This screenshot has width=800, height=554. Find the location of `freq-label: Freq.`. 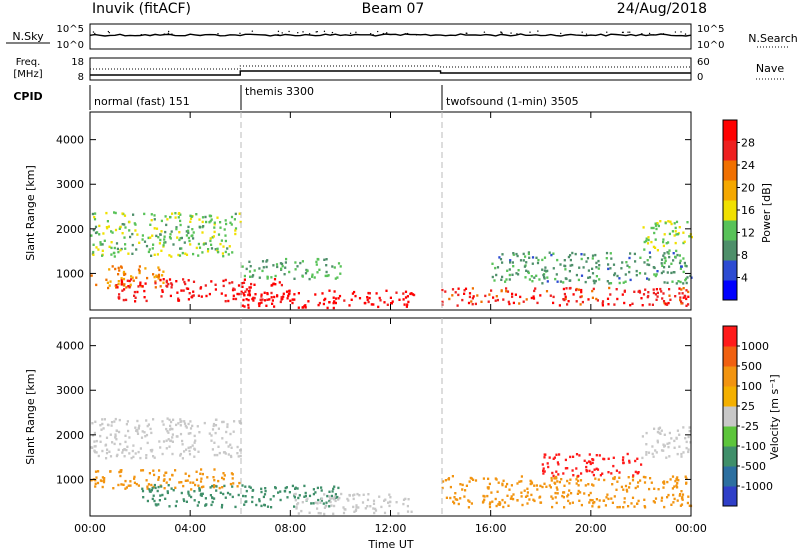

freq-label: Freq. is located at coordinates (28, 62).